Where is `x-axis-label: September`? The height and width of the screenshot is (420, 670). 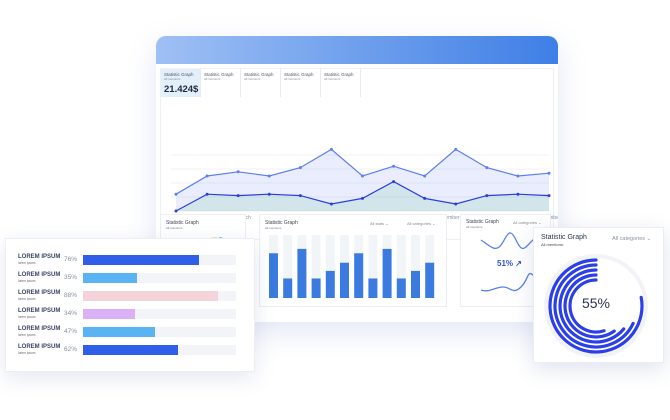 x-axis-label: September is located at coordinates (447, 218).